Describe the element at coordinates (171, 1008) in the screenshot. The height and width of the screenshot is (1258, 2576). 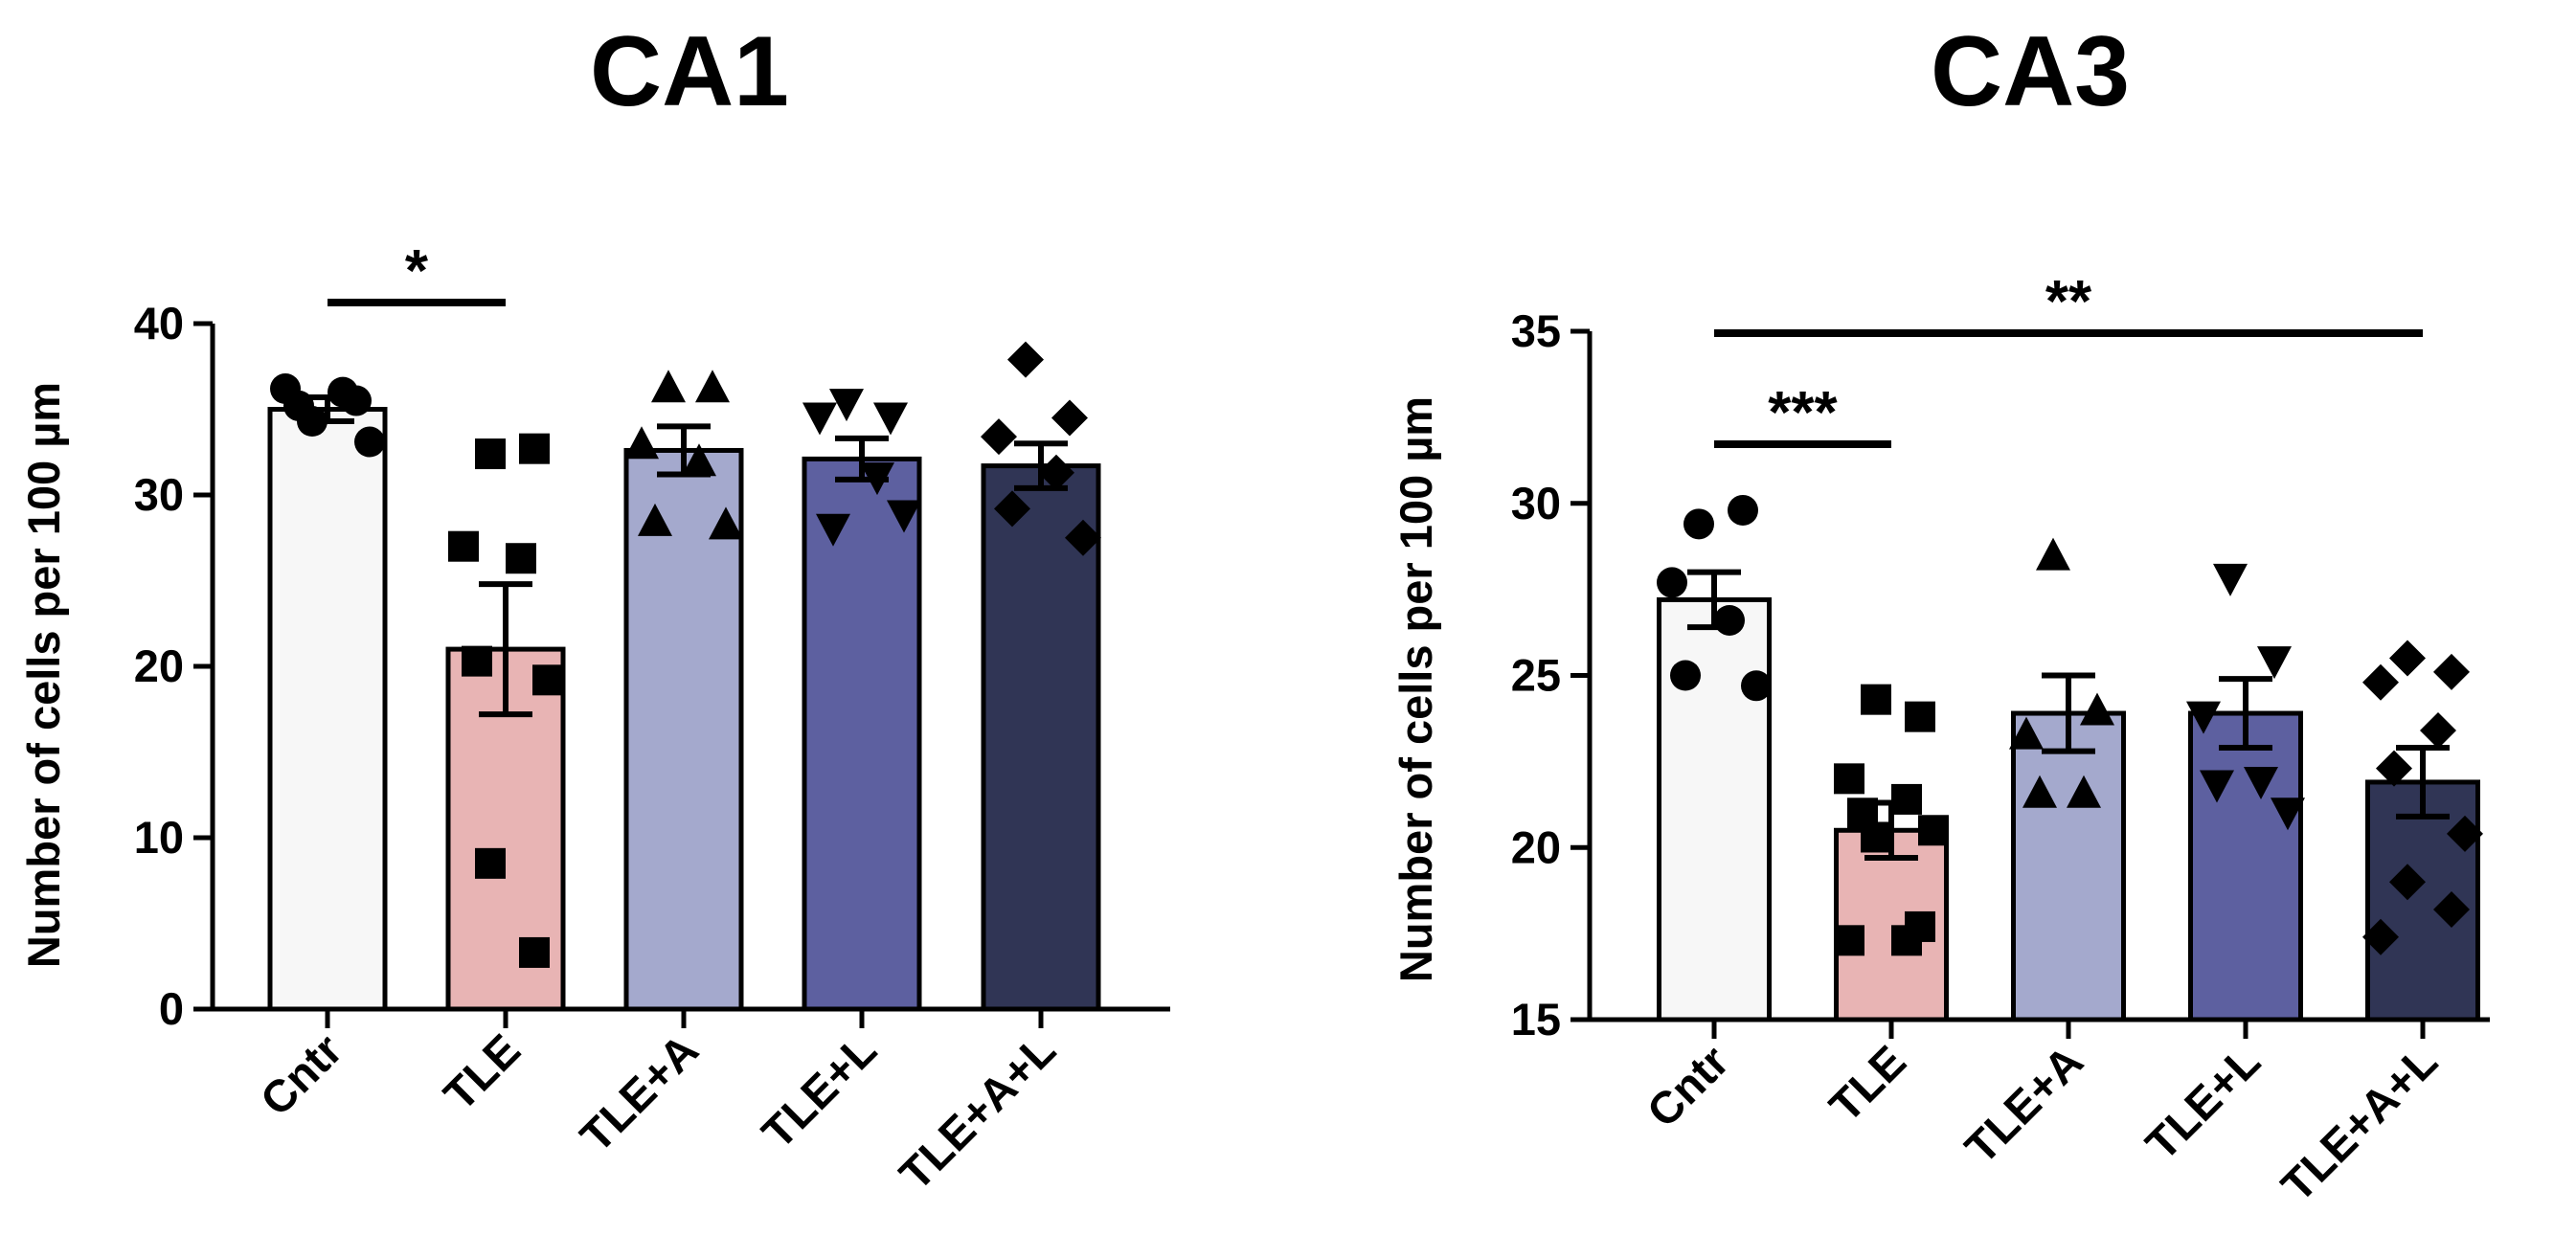
I see `y-tick-label: 0` at that location.